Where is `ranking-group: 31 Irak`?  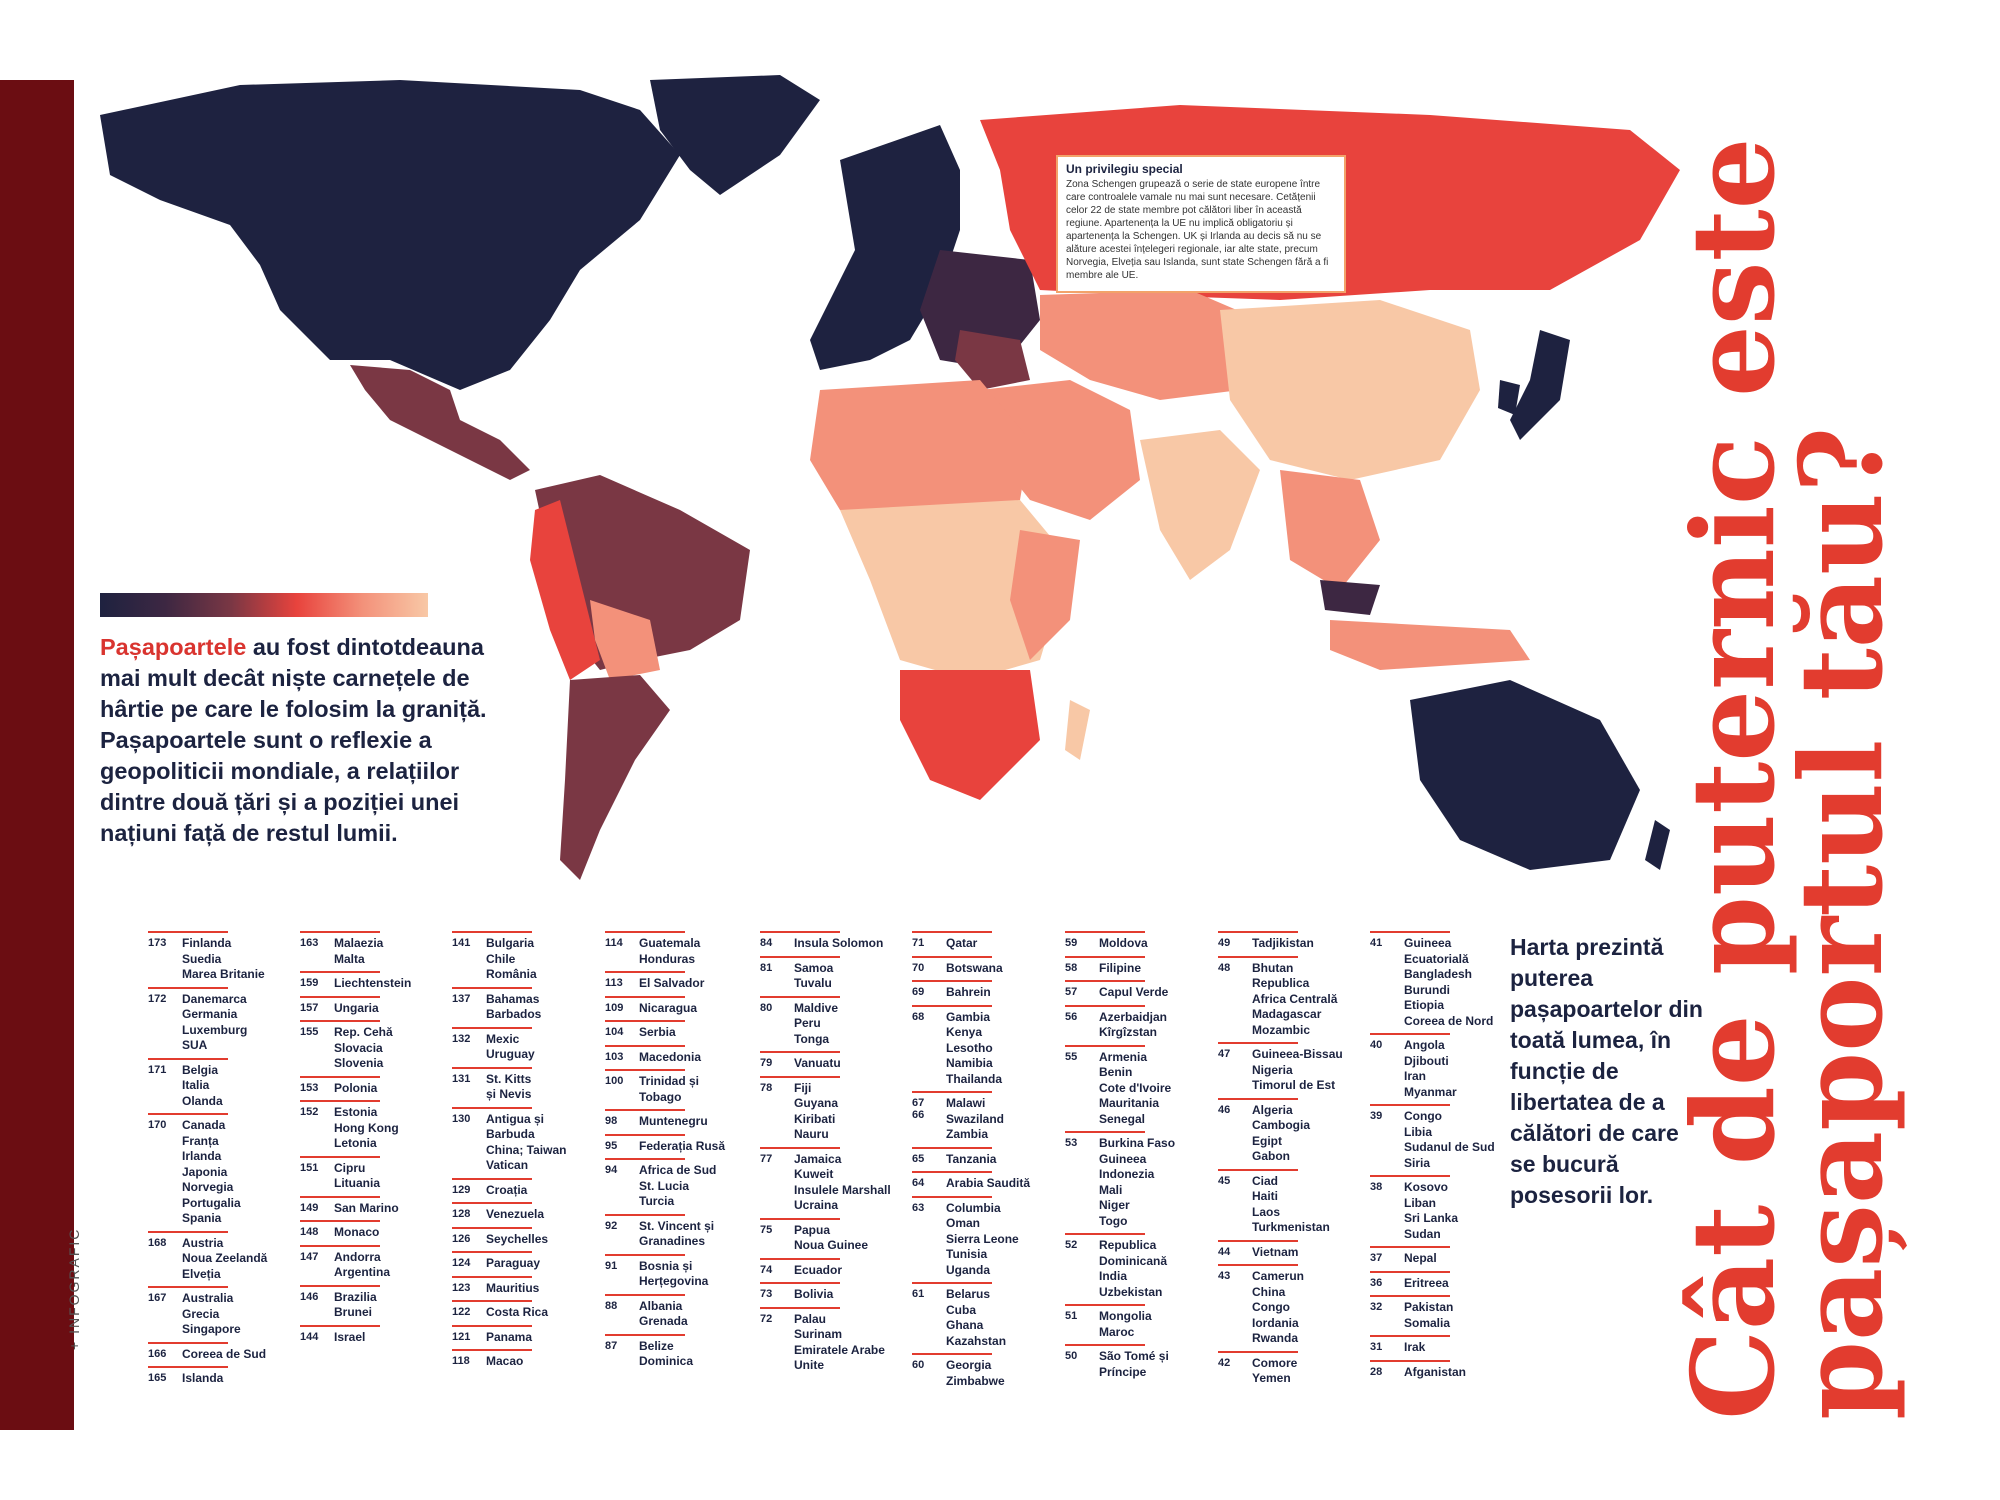
ranking-group: 31 Irak is located at coordinates (1445, 1345).